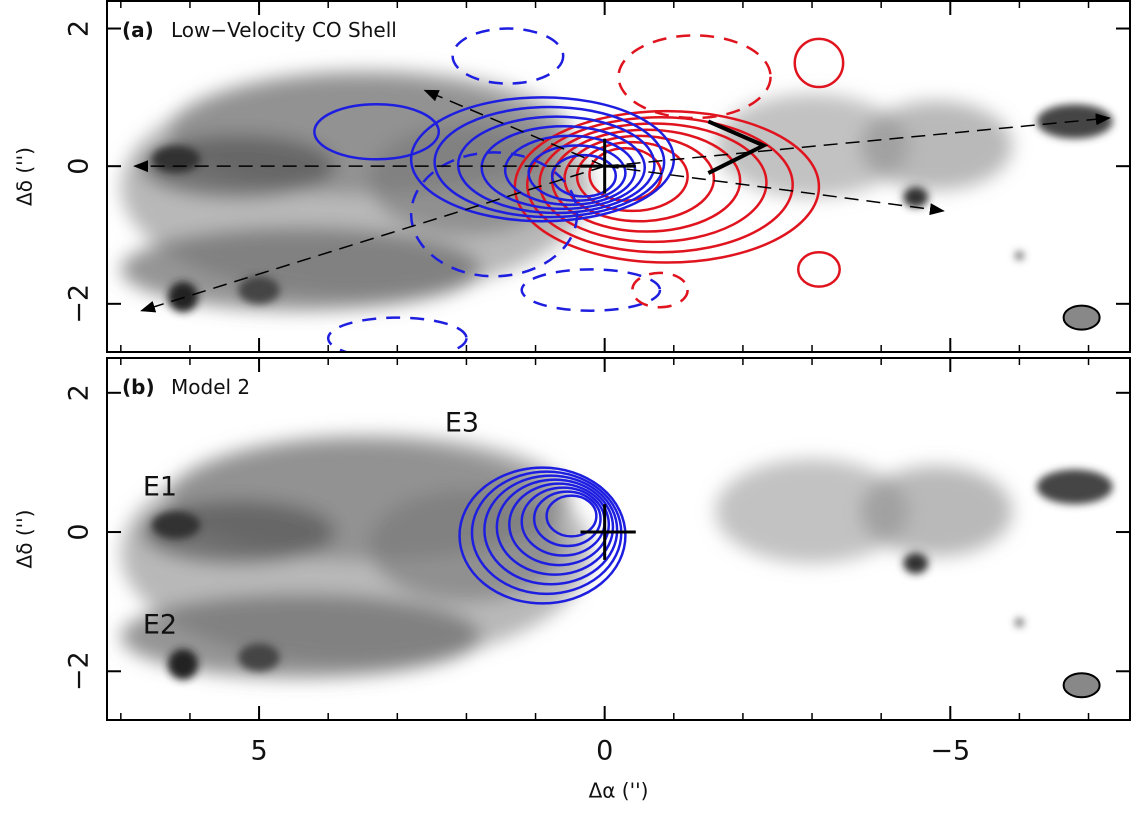 This screenshot has width=1135, height=813. Describe the element at coordinates (138, 387) in the screenshot. I see `panel-label: (b)` at that location.